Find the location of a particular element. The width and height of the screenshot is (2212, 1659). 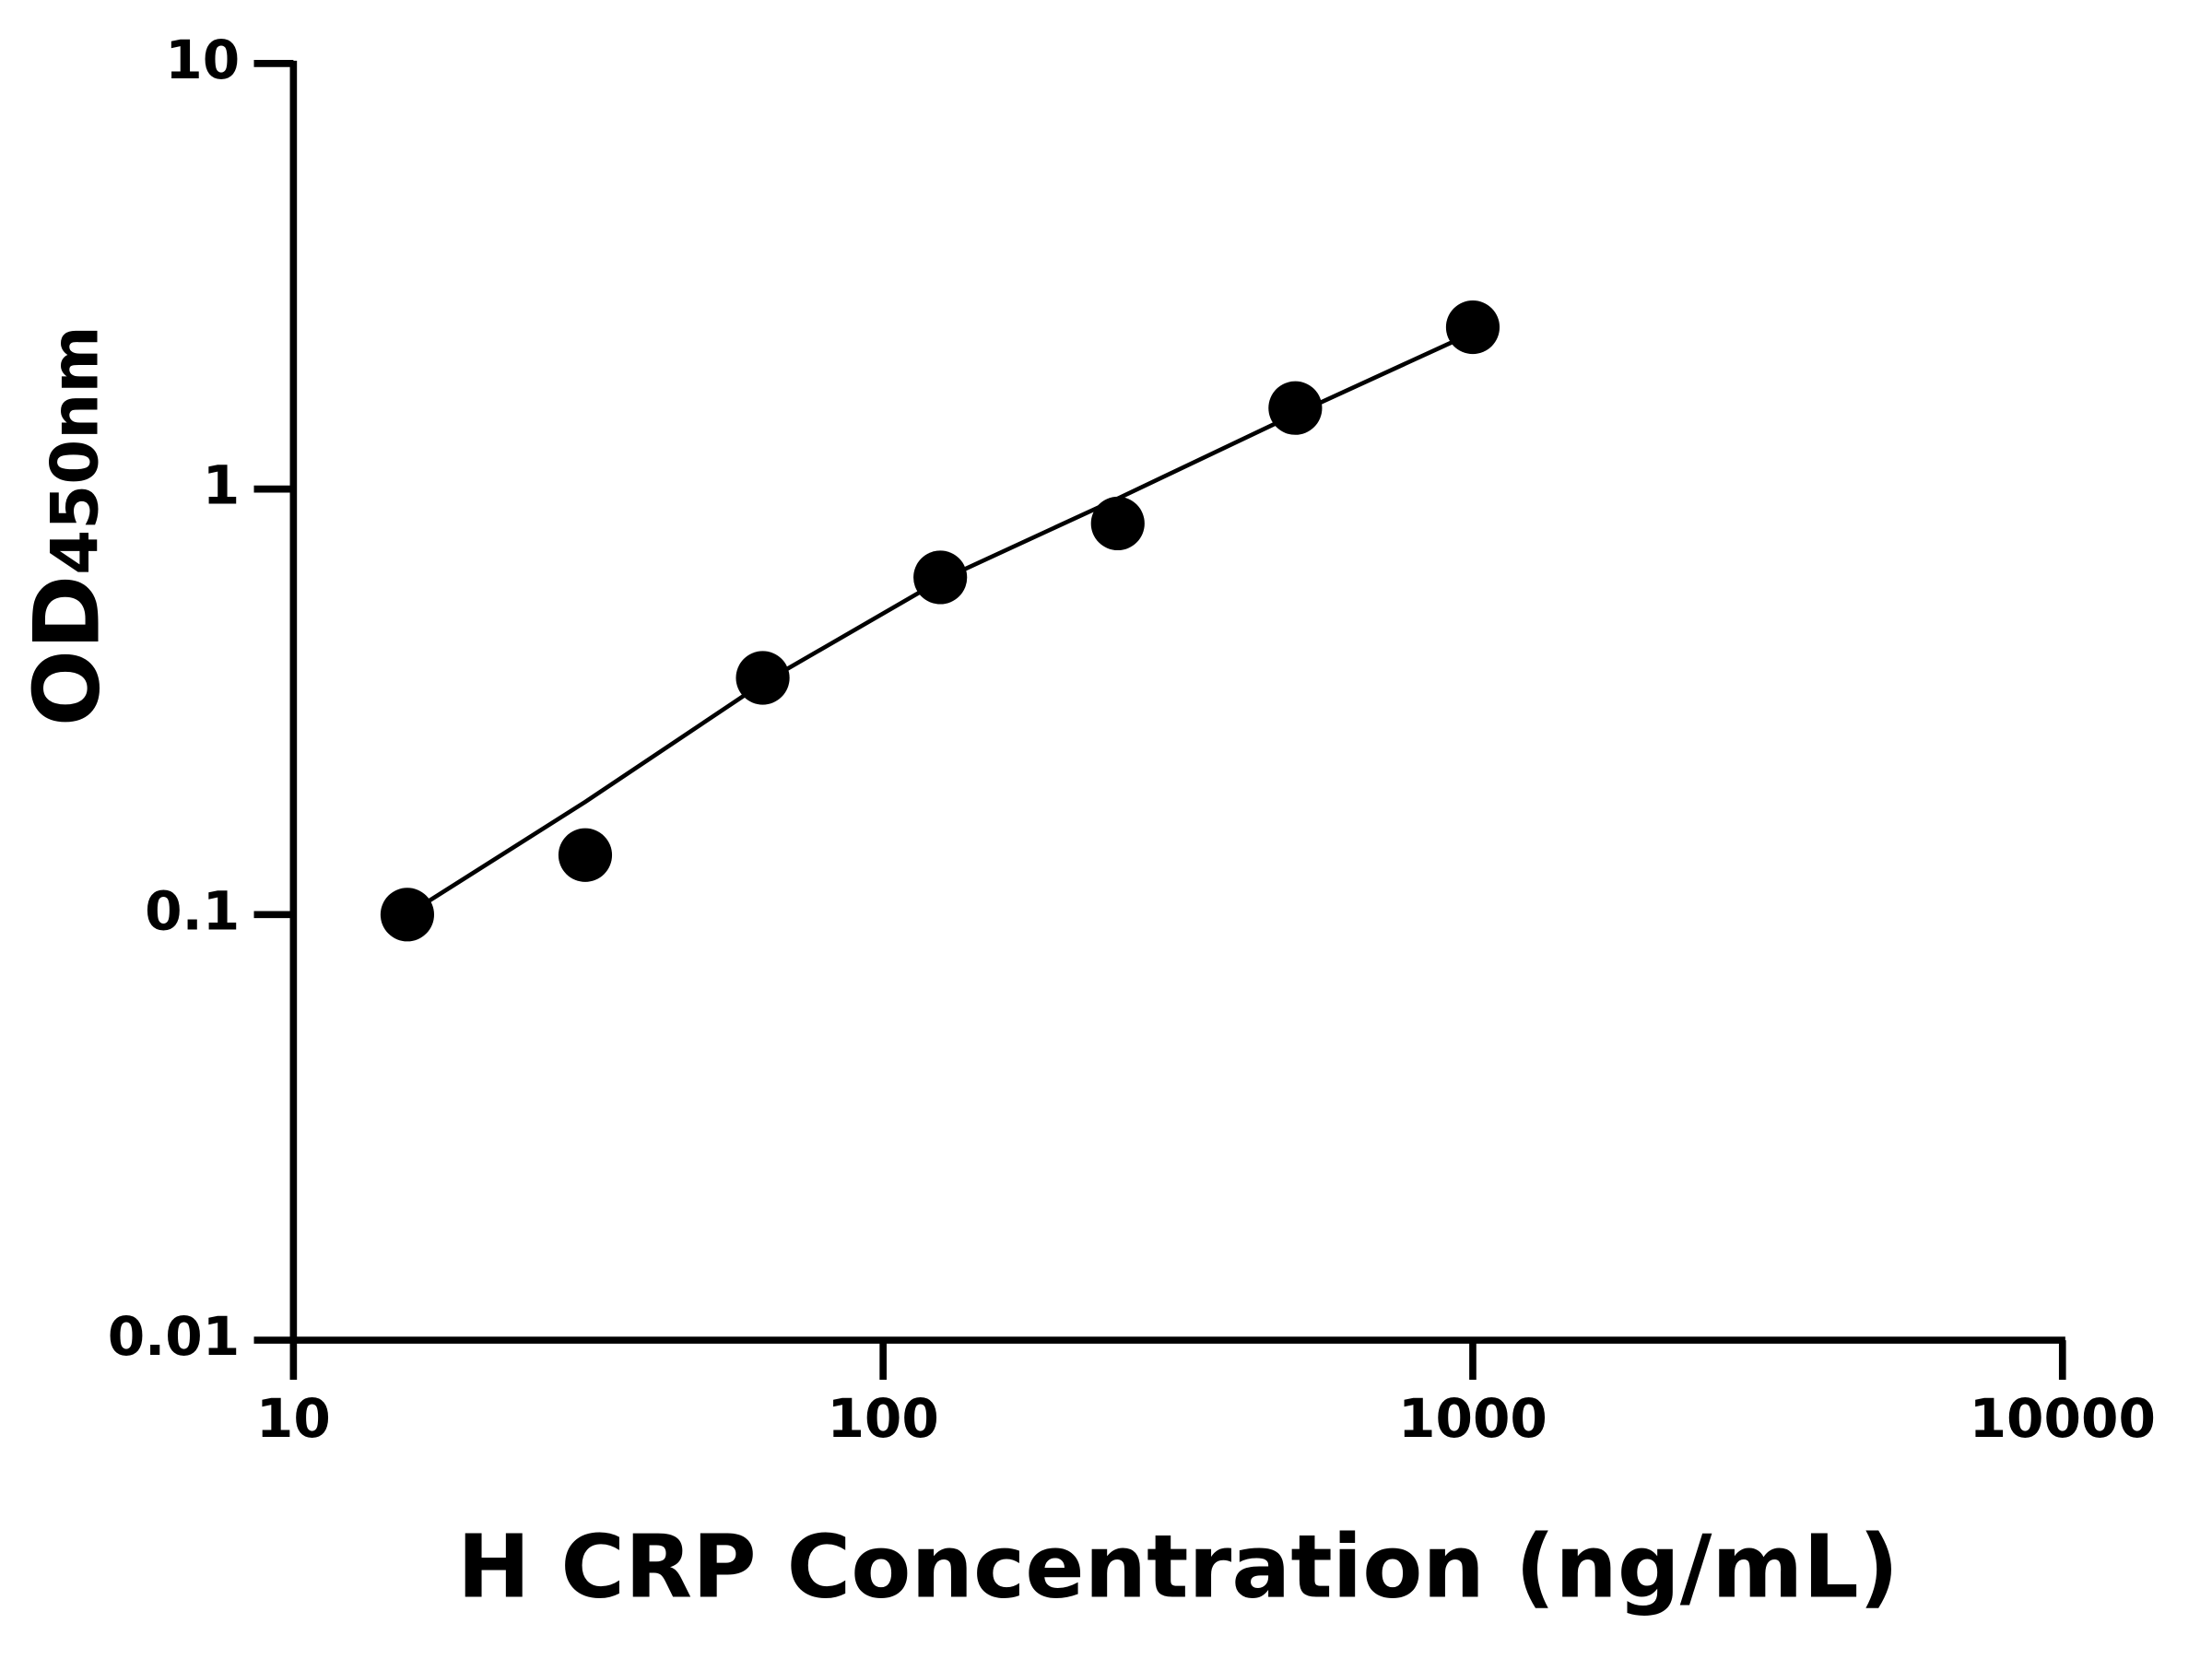

y-axis-title-main: OD is located at coordinates (67, 651).